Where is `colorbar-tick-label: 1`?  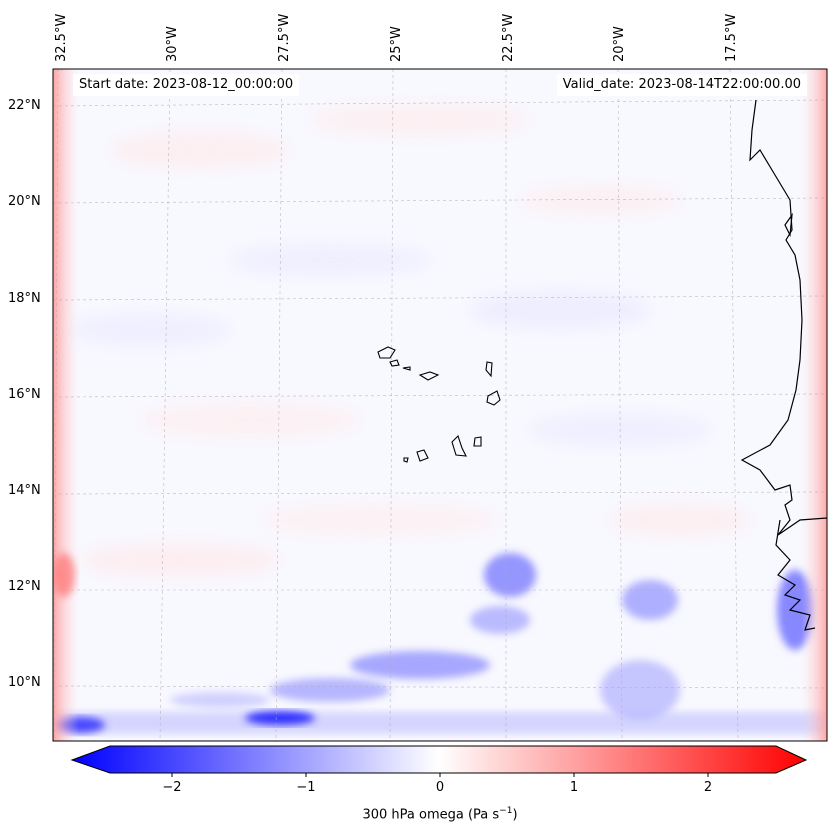 colorbar-tick-label: 1 is located at coordinates (574, 787).